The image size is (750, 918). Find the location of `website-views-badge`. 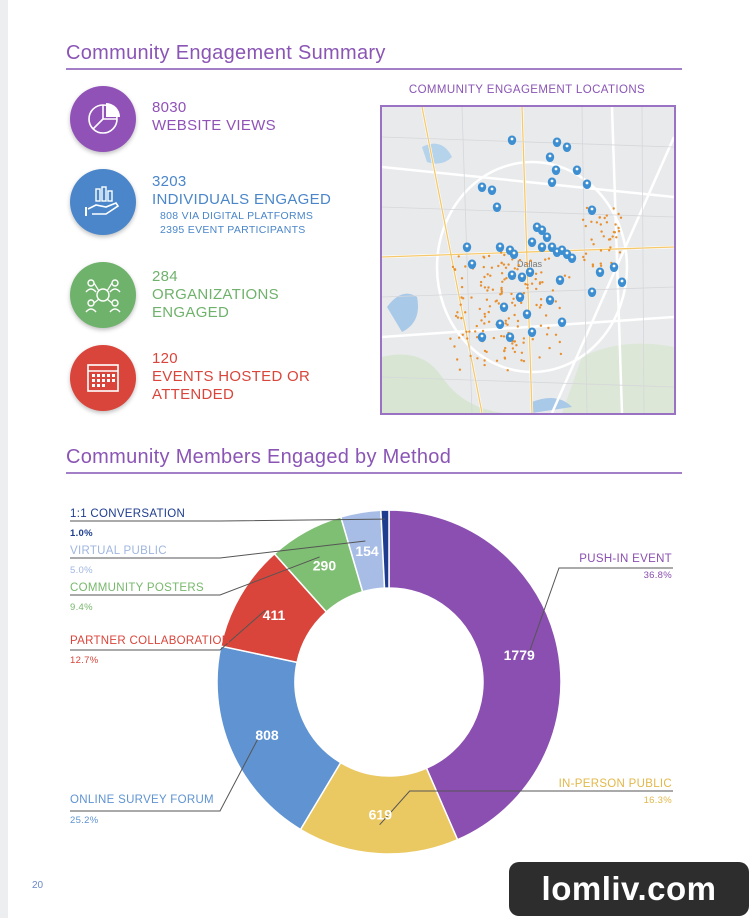

website-views-badge is located at coordinates (103, 119).